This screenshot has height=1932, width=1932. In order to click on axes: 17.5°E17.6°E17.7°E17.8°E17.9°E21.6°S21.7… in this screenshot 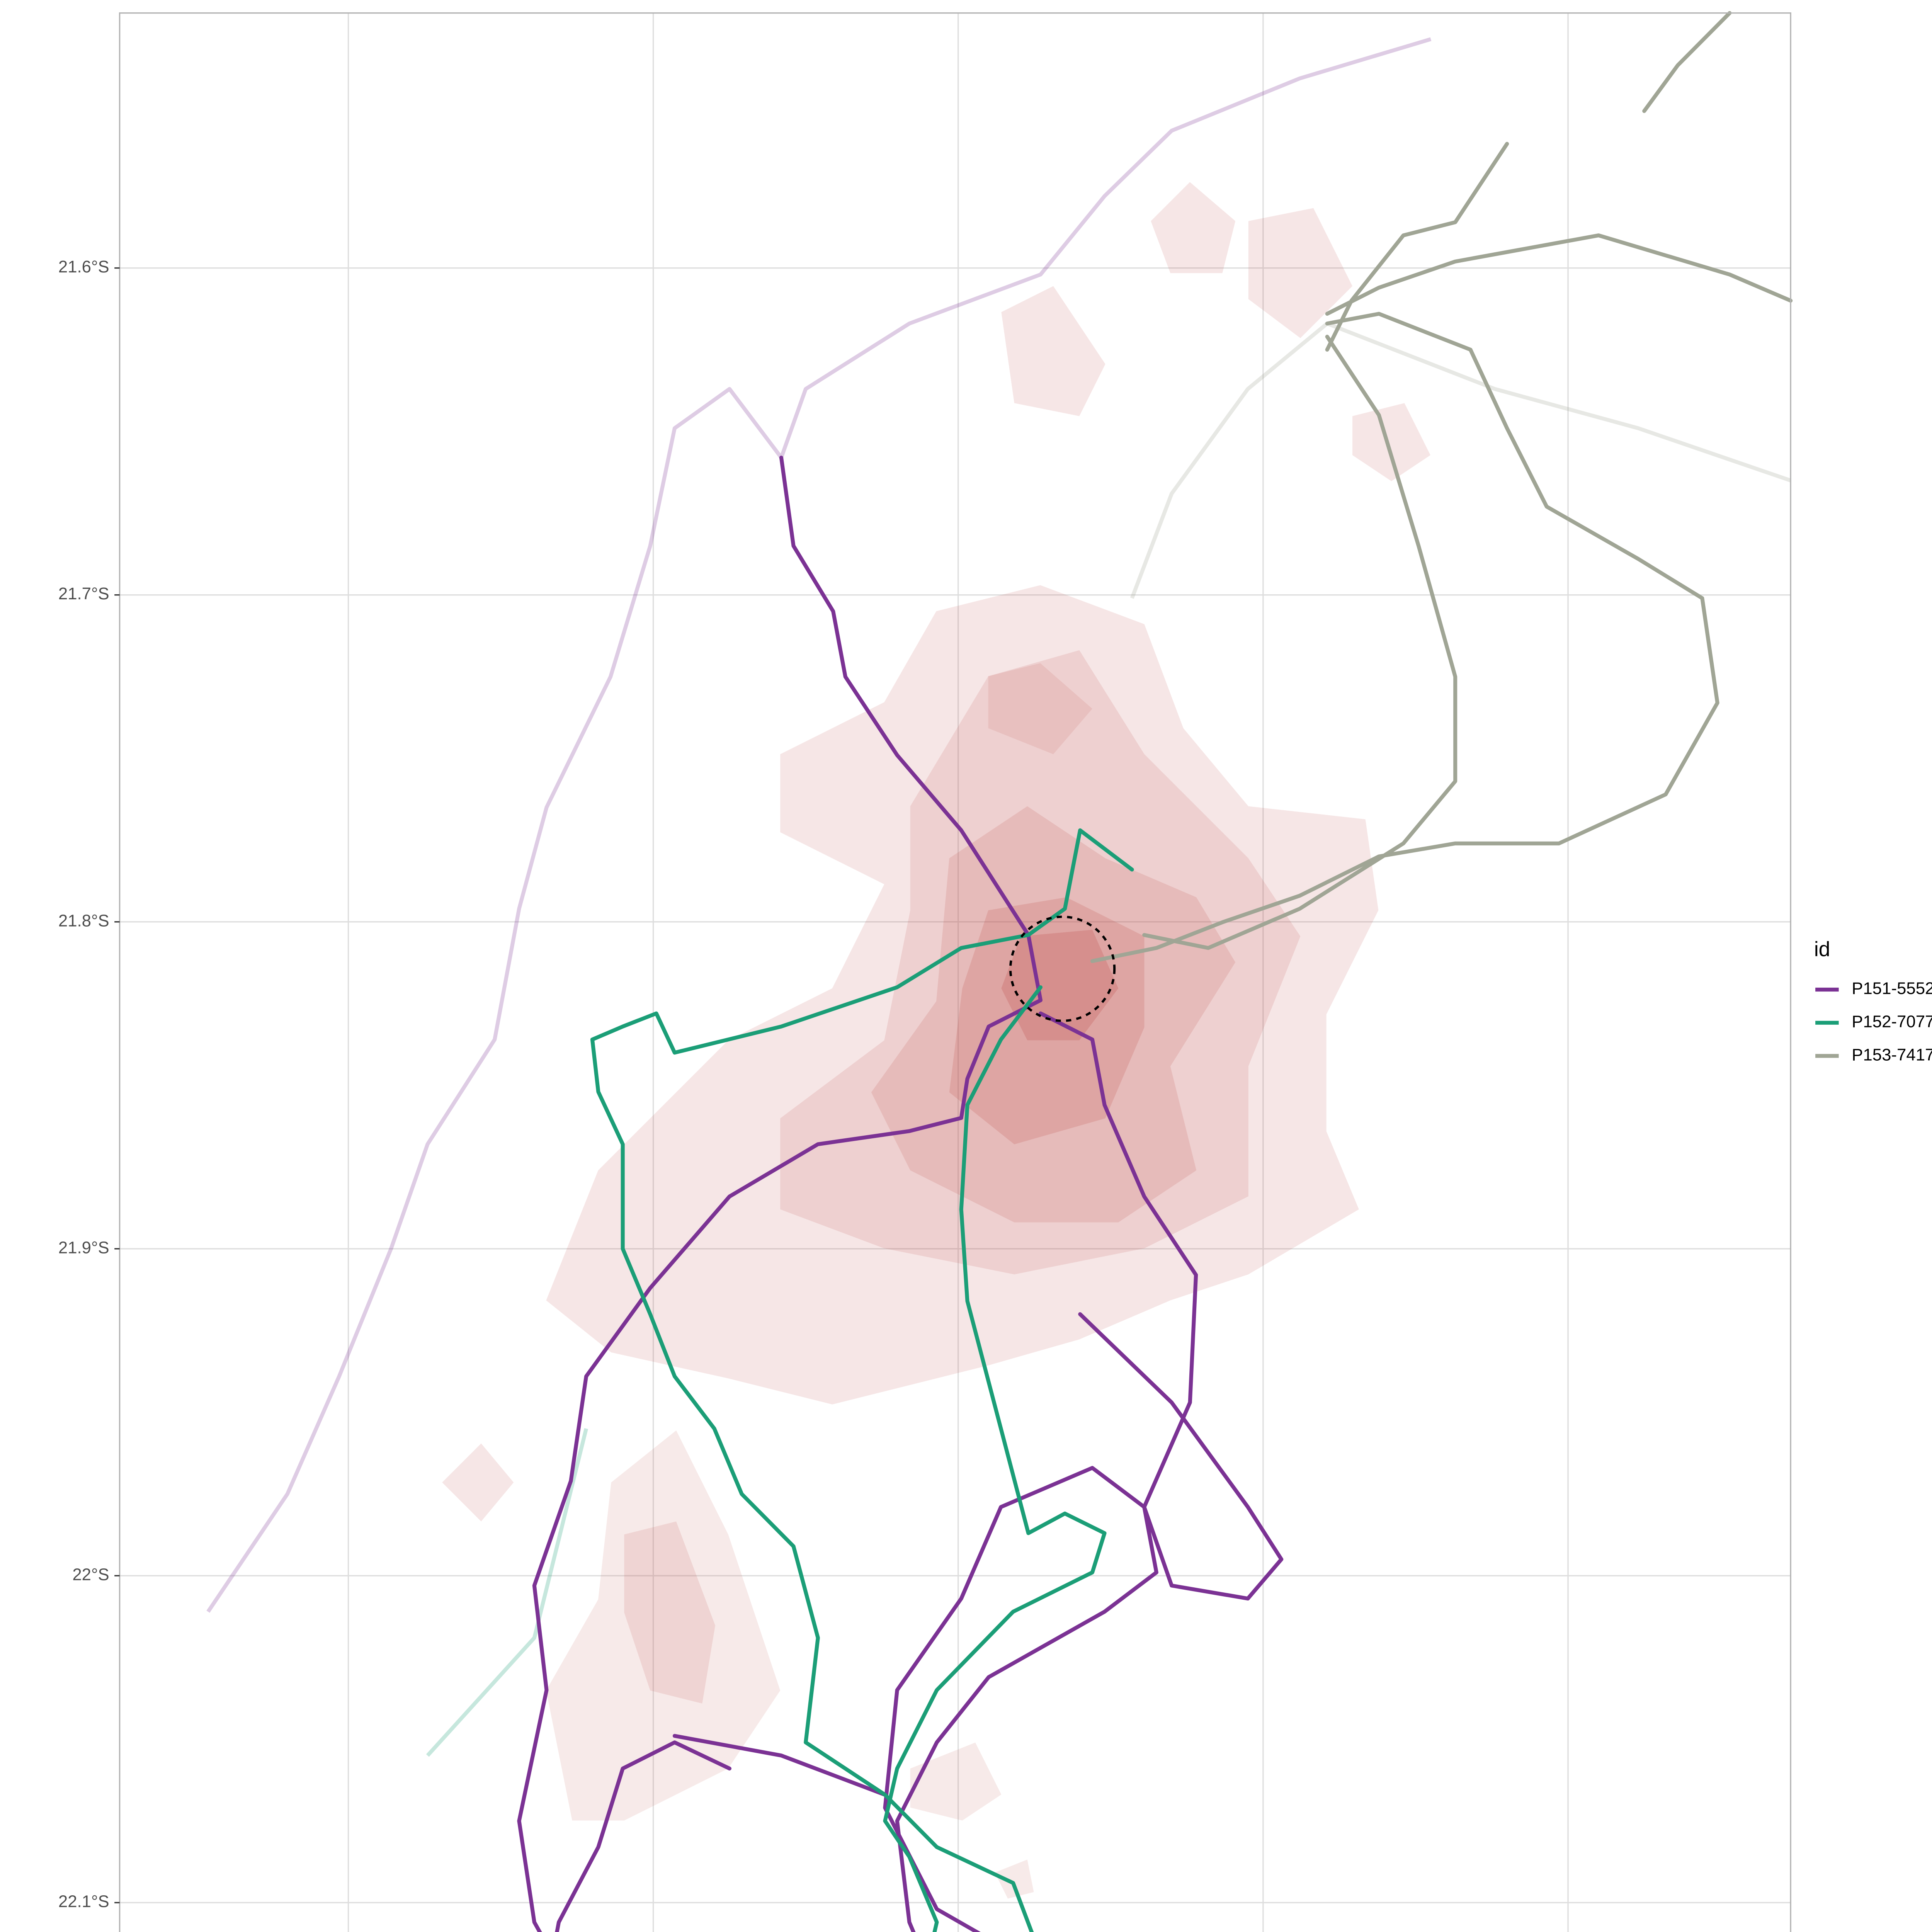, I will do `click(89, 1084)`.